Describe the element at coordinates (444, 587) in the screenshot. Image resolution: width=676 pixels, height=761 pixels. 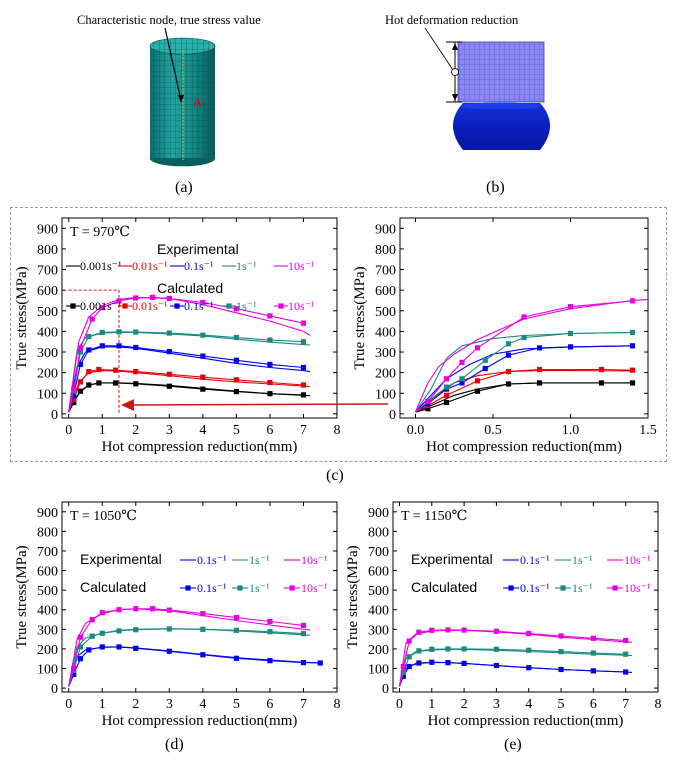
I see `legend-calculated-label: Calculated` at that location.